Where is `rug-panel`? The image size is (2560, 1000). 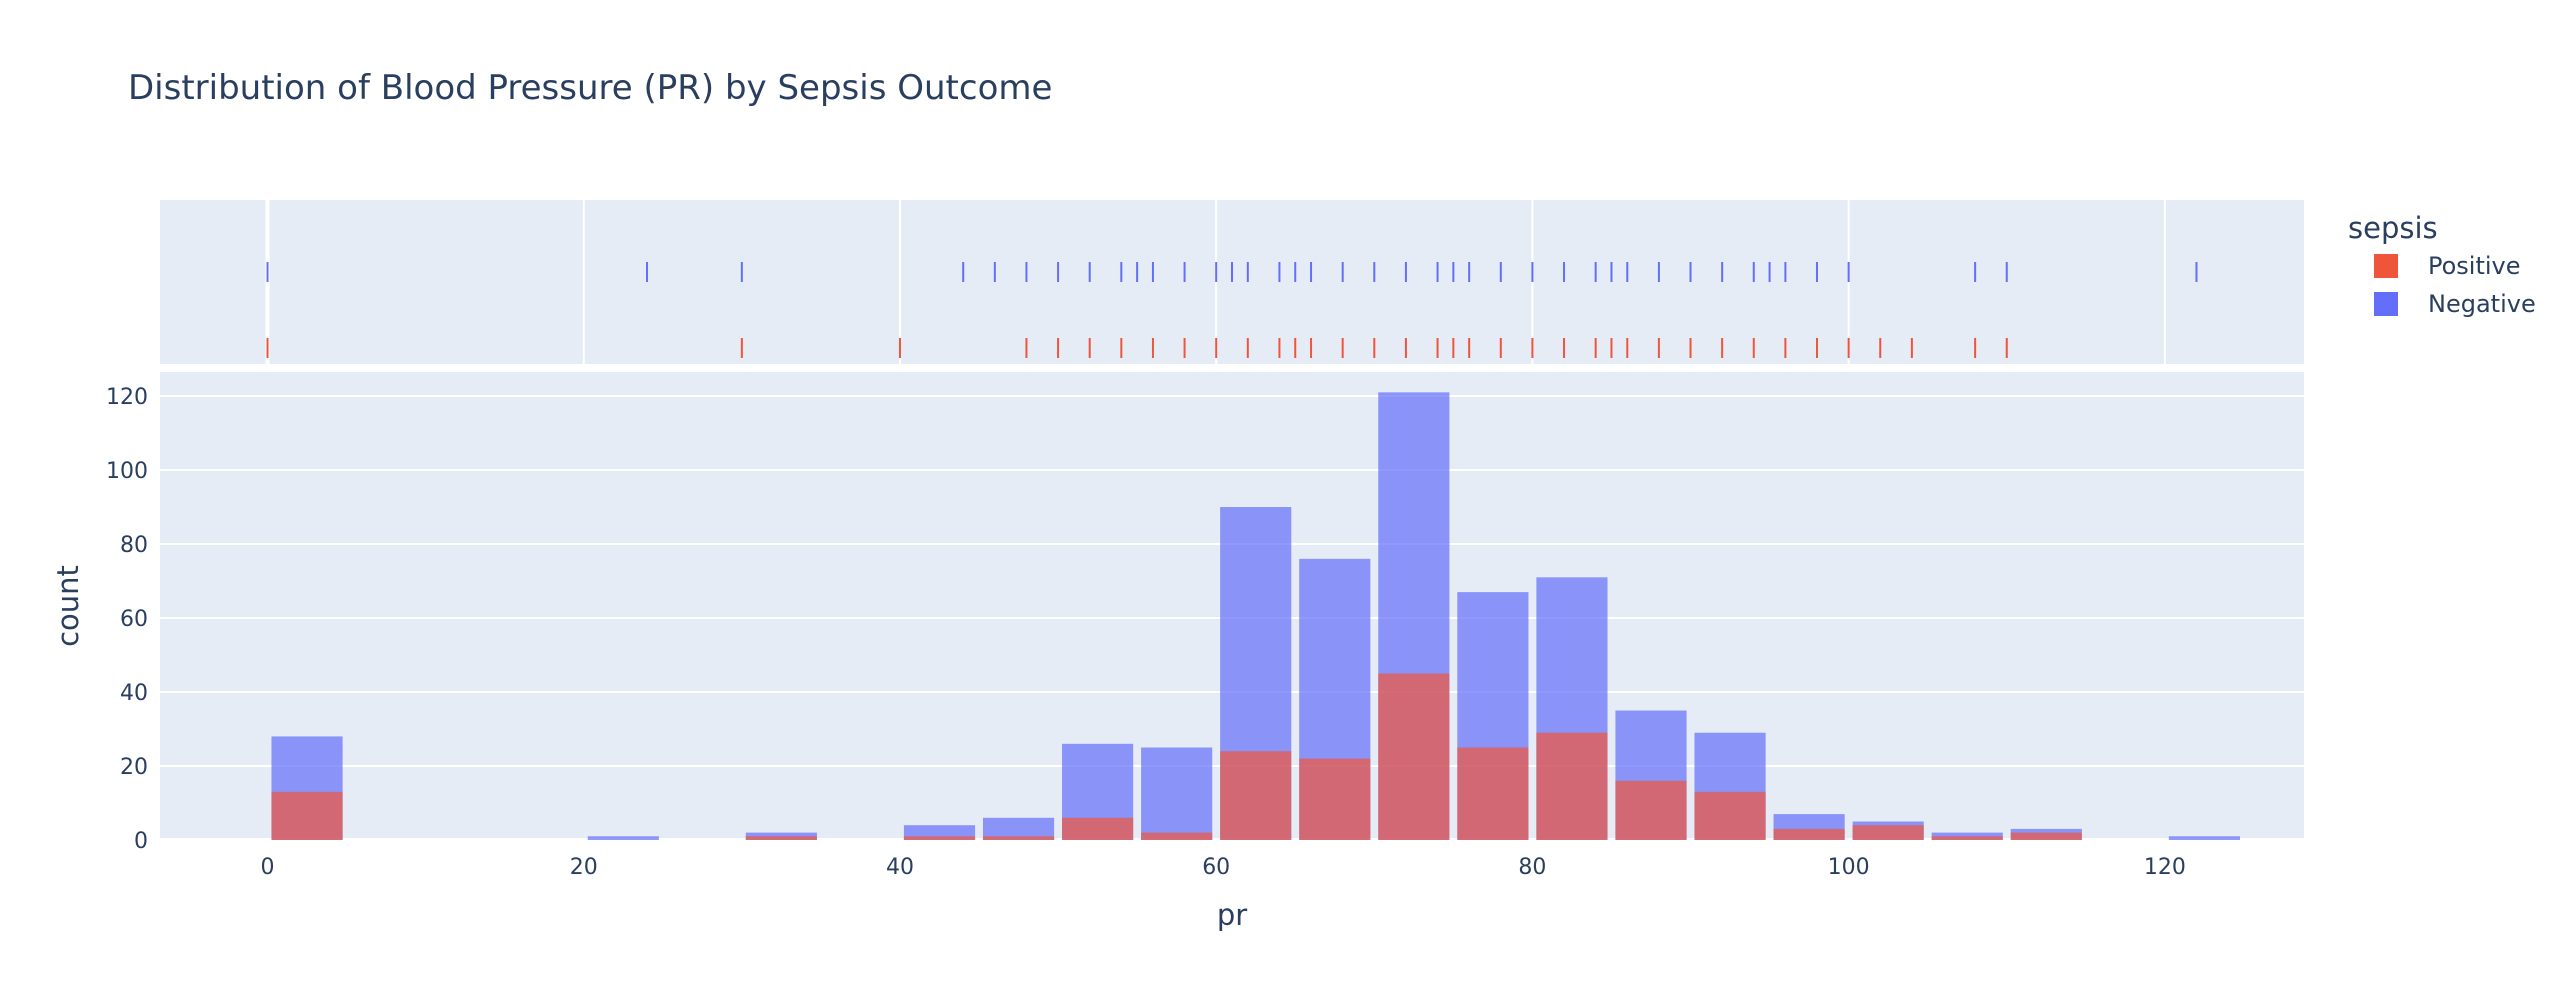 rug-panel is located at coordinates (1232, 282).